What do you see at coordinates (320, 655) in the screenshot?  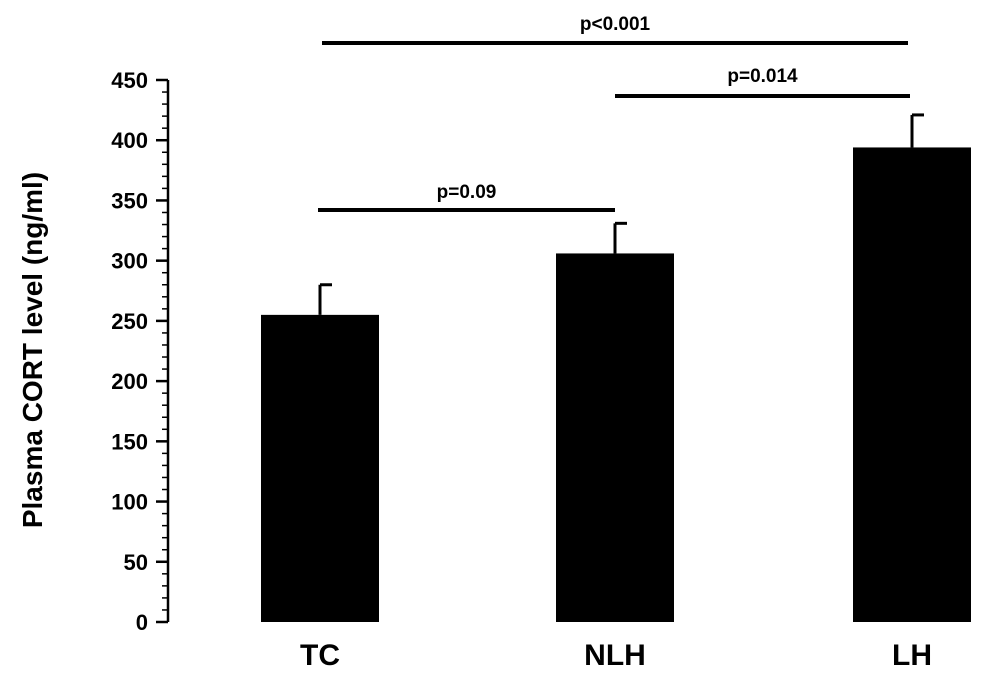 I see `x-tick-label-tc: TC` at bounding box center [320, 655].